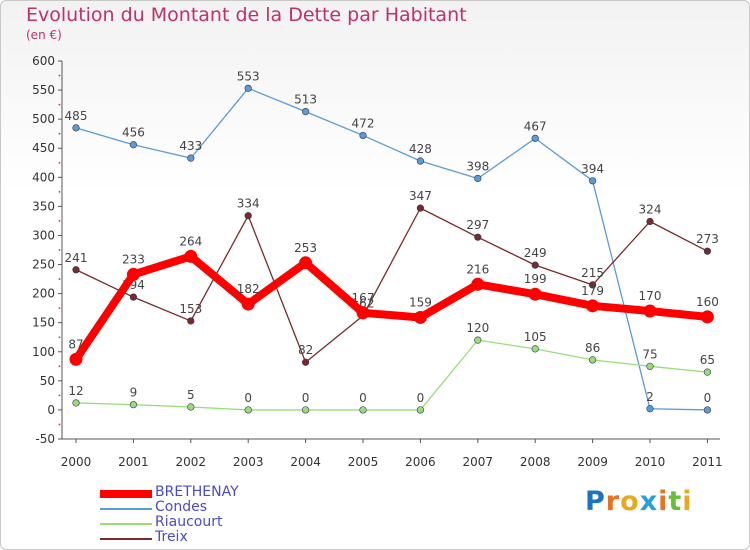  I want to click on x-tick-label: 2004, so click(305, 462).